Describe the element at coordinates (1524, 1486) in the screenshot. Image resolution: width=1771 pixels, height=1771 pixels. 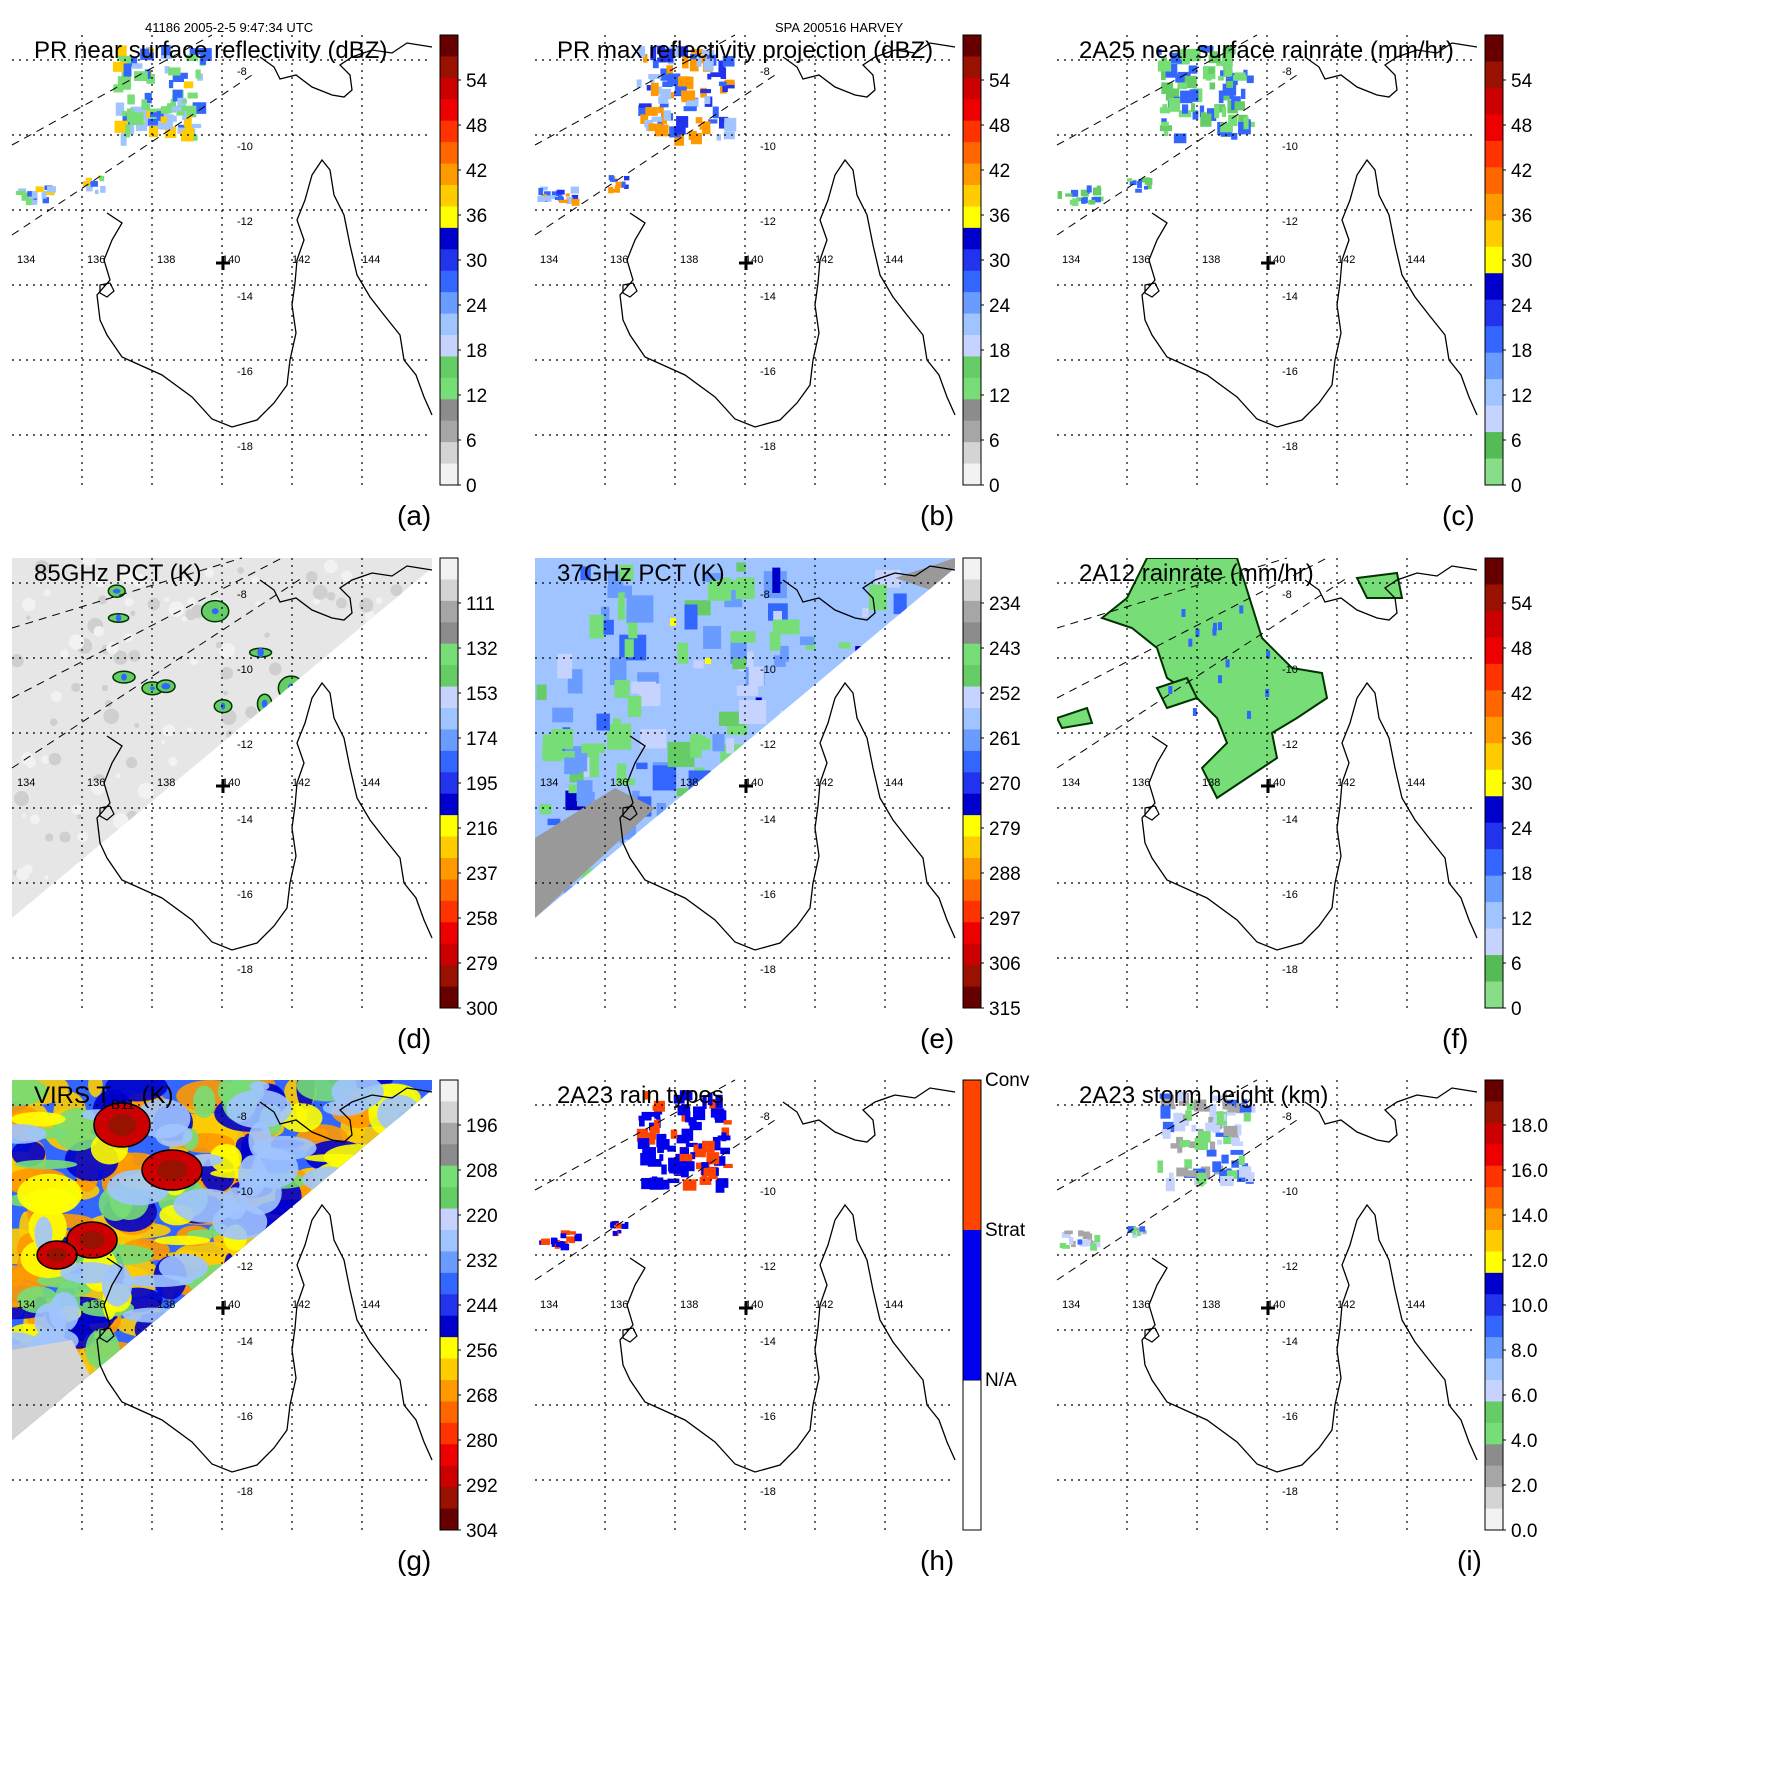
I see `colorbar-tick: 2.0` at that location.